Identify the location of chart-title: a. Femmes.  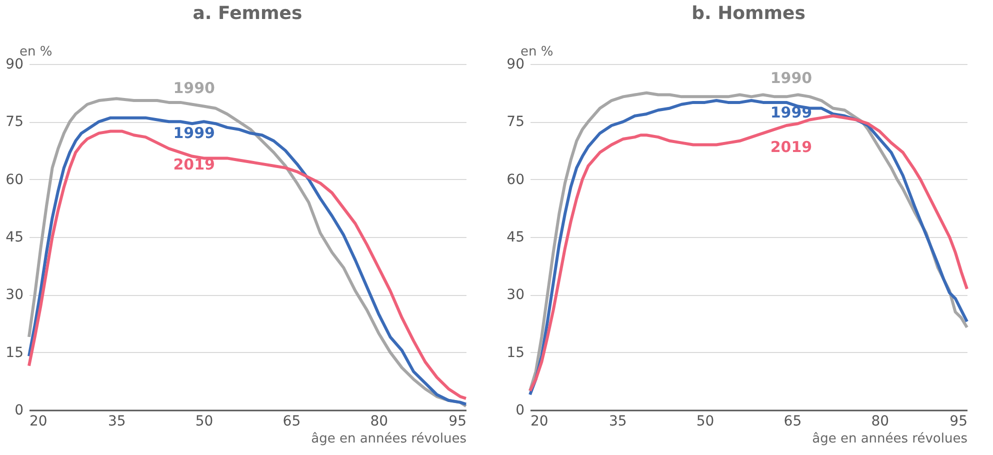
(247, 13).